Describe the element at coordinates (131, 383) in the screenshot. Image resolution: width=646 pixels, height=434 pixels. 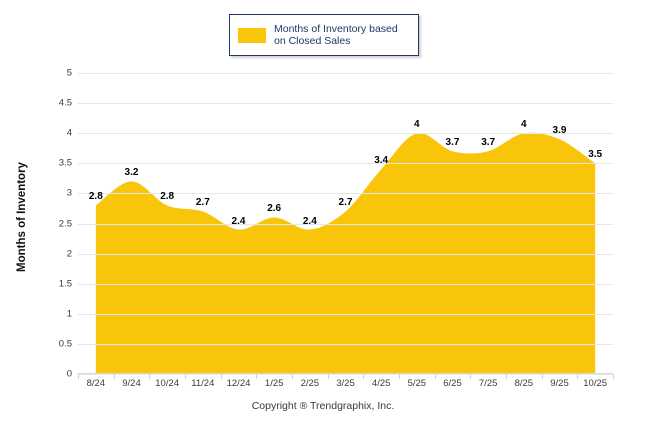
I see `x-axis-tick-label: 9/24` at that location.